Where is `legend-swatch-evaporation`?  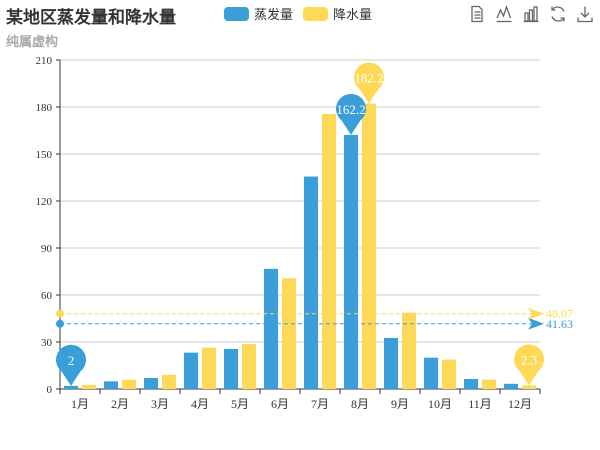
legend-swatch-evaporation is located at coordinates (236, 13).